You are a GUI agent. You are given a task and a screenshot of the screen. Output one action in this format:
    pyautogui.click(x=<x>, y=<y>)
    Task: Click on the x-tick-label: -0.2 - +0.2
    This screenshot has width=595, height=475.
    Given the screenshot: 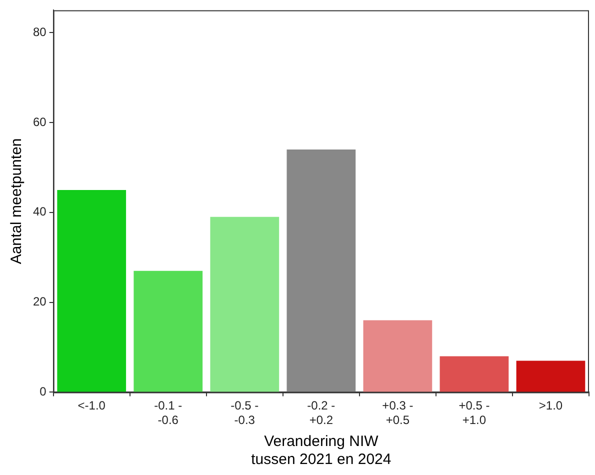 What is the action you would take?
    pyautogui.click(x=321, y=413)
    